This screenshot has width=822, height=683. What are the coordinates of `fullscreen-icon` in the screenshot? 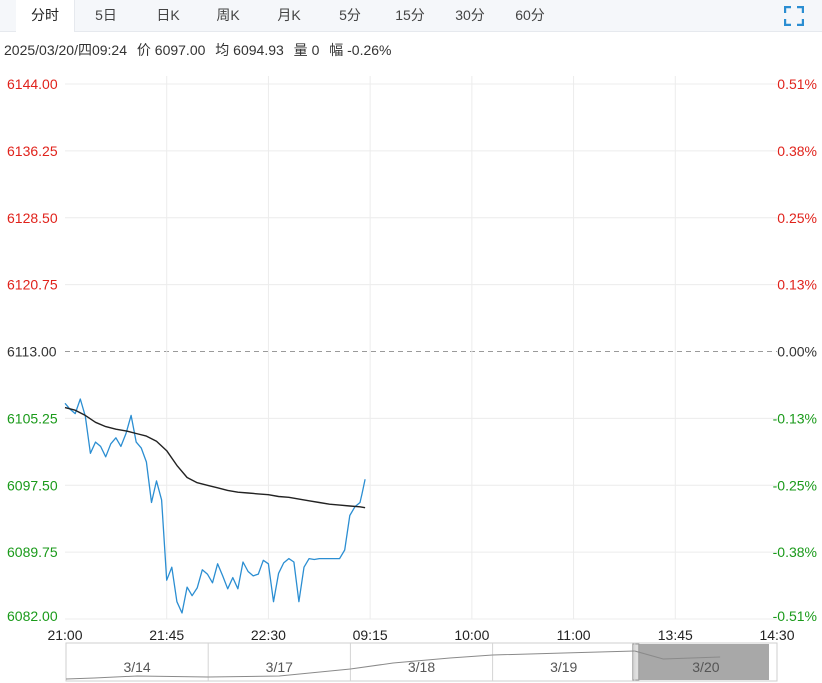 It's located at (794, 16).